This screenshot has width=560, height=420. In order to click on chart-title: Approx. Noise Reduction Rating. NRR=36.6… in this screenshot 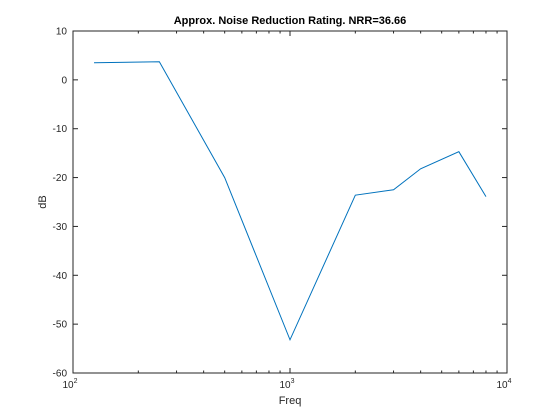, I will do `click(290, 21)`.